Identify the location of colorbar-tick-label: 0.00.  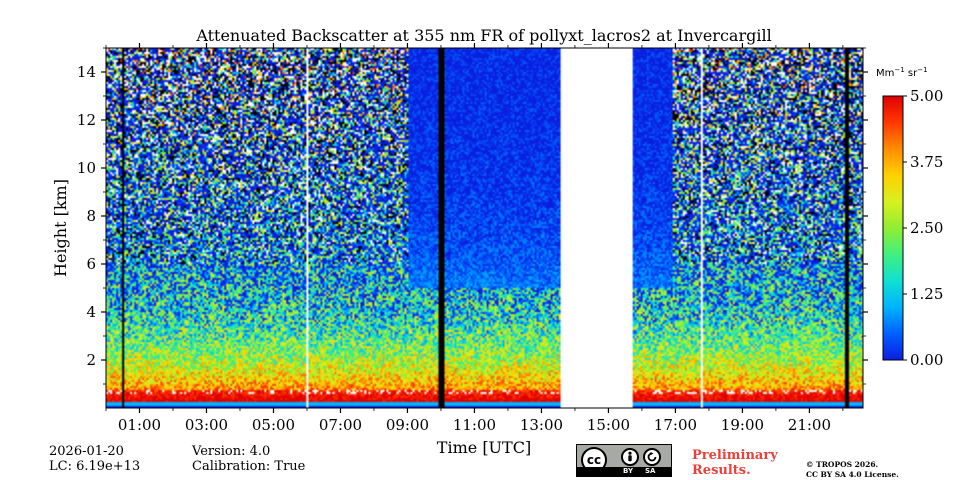
(926, 360).